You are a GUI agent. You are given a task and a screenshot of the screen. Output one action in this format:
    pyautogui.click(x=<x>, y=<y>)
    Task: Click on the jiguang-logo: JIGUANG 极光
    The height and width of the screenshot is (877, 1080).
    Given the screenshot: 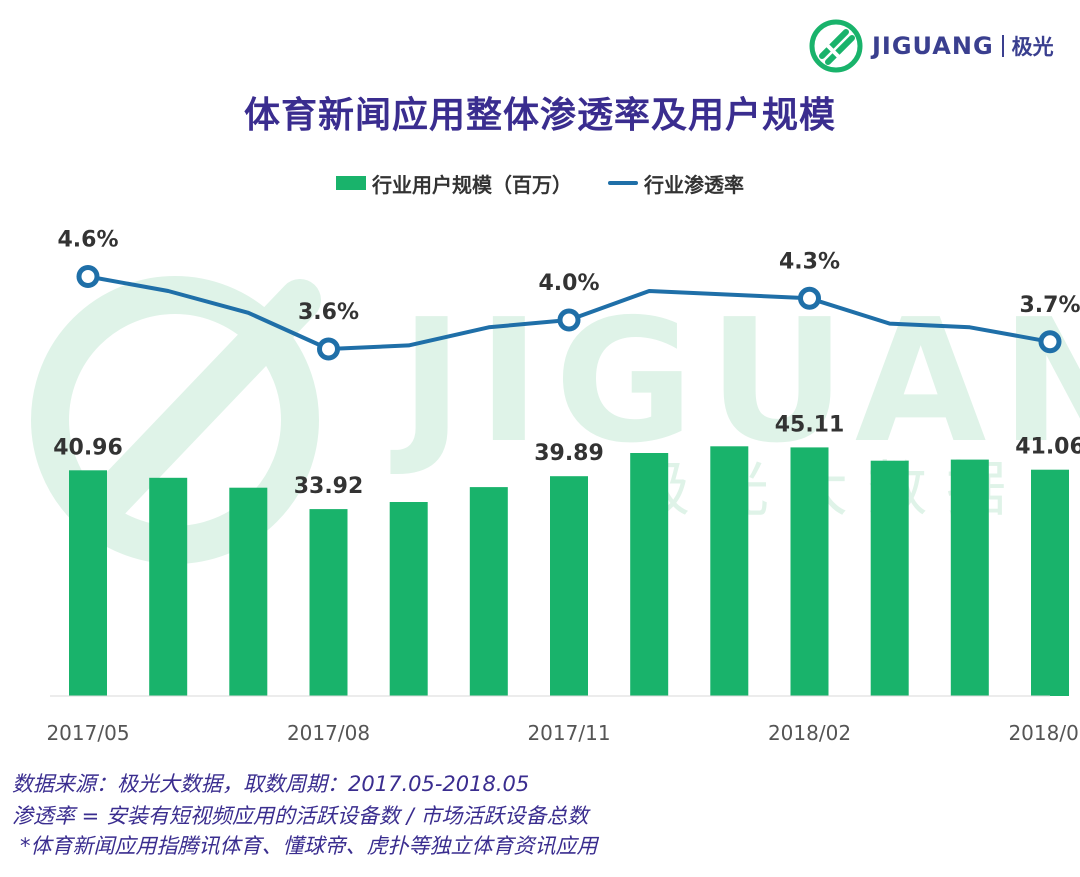 What is the action you would take?
    pyautogui.click(x=938, y=46)
    